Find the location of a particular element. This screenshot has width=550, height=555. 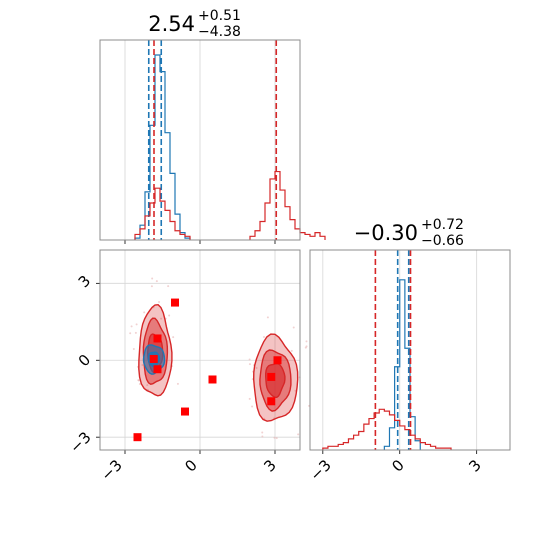

marginal2-panel is located at coordinates (410, 351).